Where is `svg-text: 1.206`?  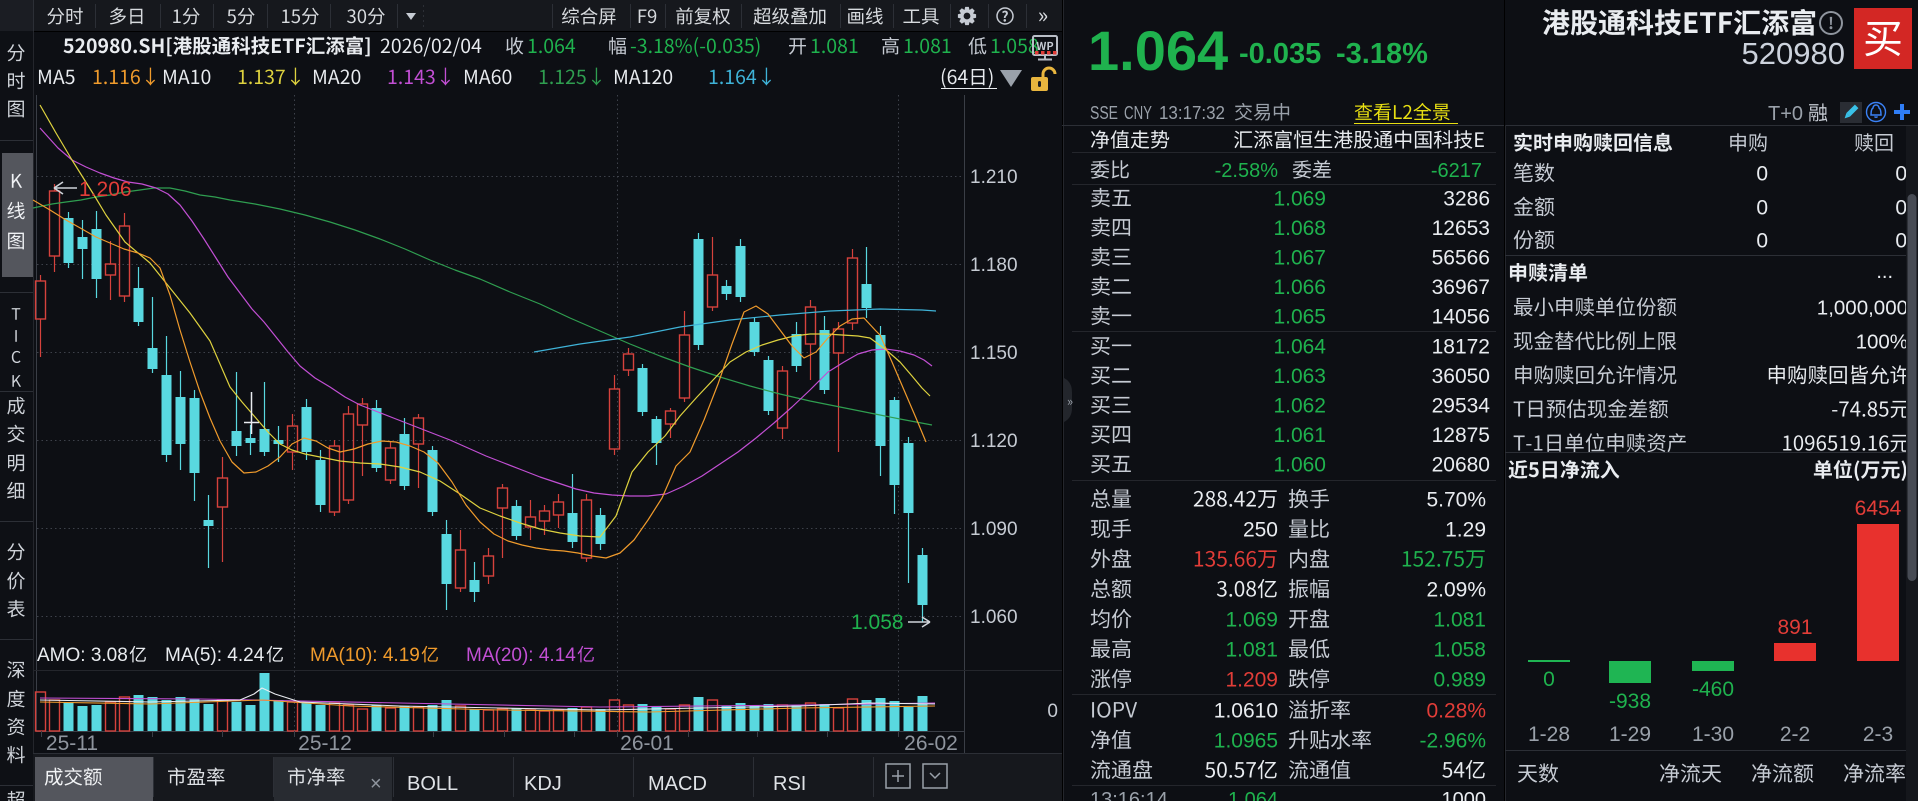 svg-text: 1.206 is located at coordinates (105, 189).